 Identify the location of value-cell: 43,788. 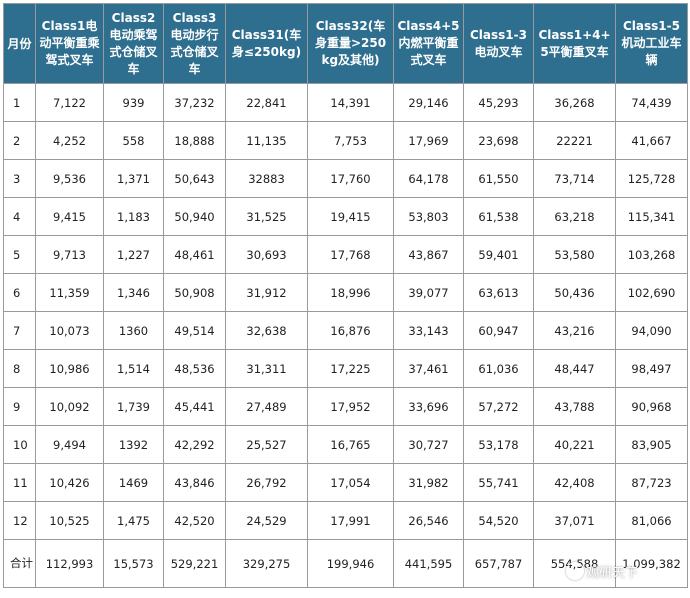
(574, 406).